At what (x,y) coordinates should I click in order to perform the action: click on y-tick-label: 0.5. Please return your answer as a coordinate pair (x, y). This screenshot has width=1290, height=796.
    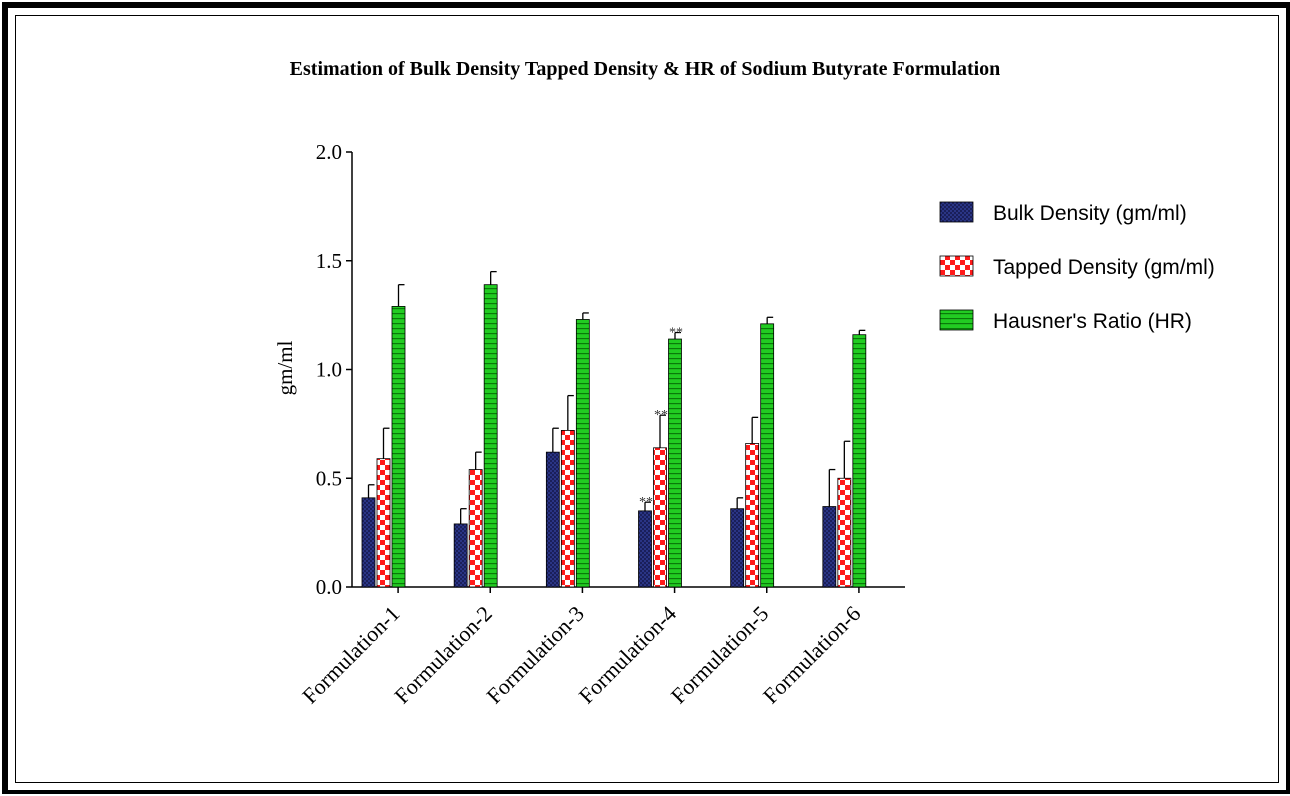
    Looking at the image, I should click on (329, 478).